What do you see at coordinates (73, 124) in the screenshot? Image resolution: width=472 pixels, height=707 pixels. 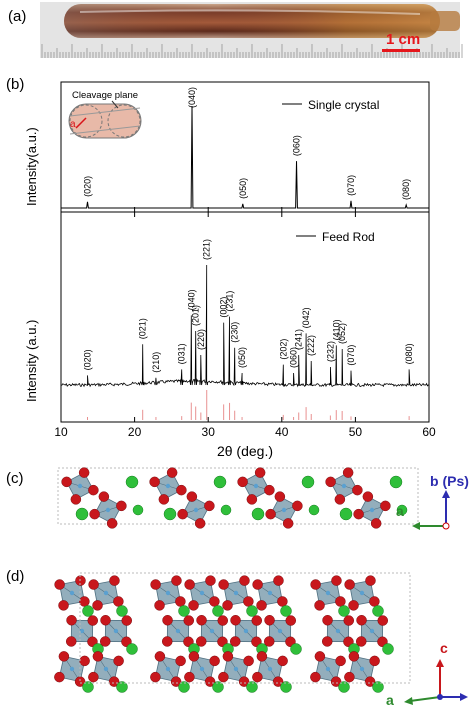 I see `inset-axis-a: a` at bounding box center [73, 124].